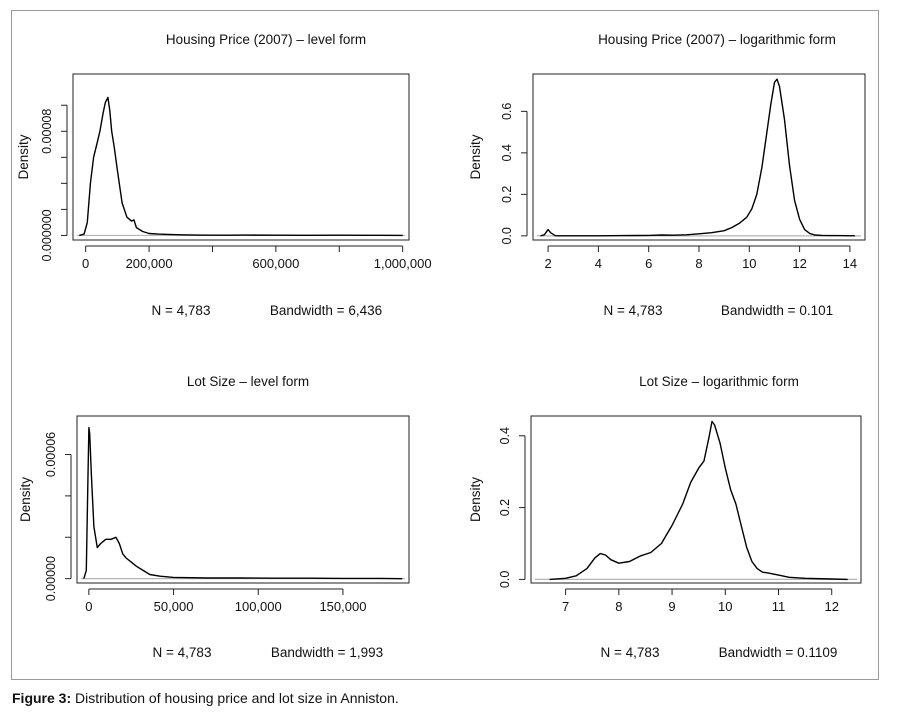 Image resolution: width=904 pixels, height=722 pixels. Describe the element at coordinates (648, 263) in the screenshot. I see `x-tick-label: 6` at that location.